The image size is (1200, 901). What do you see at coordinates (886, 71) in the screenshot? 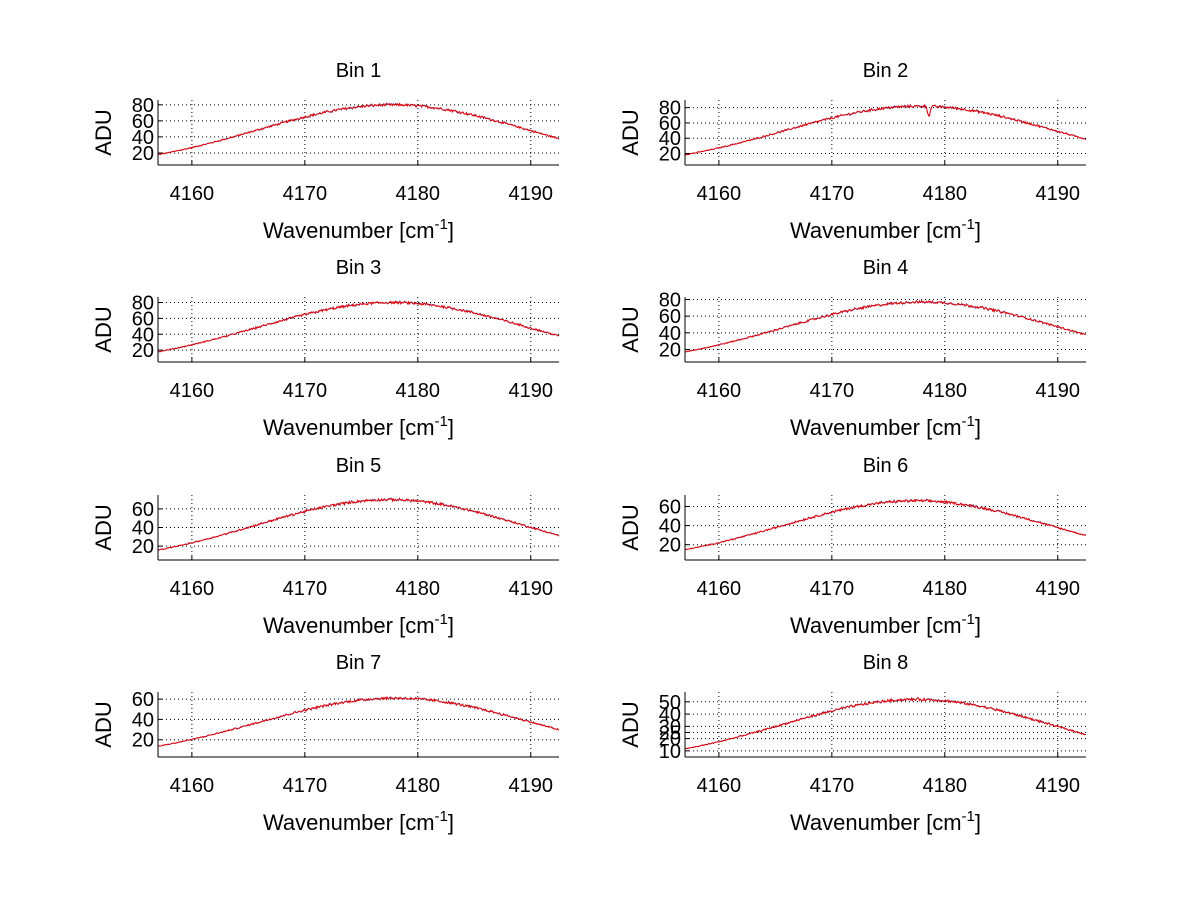
I see `chart-title: Bin 2` at bounding box center [886, 71].